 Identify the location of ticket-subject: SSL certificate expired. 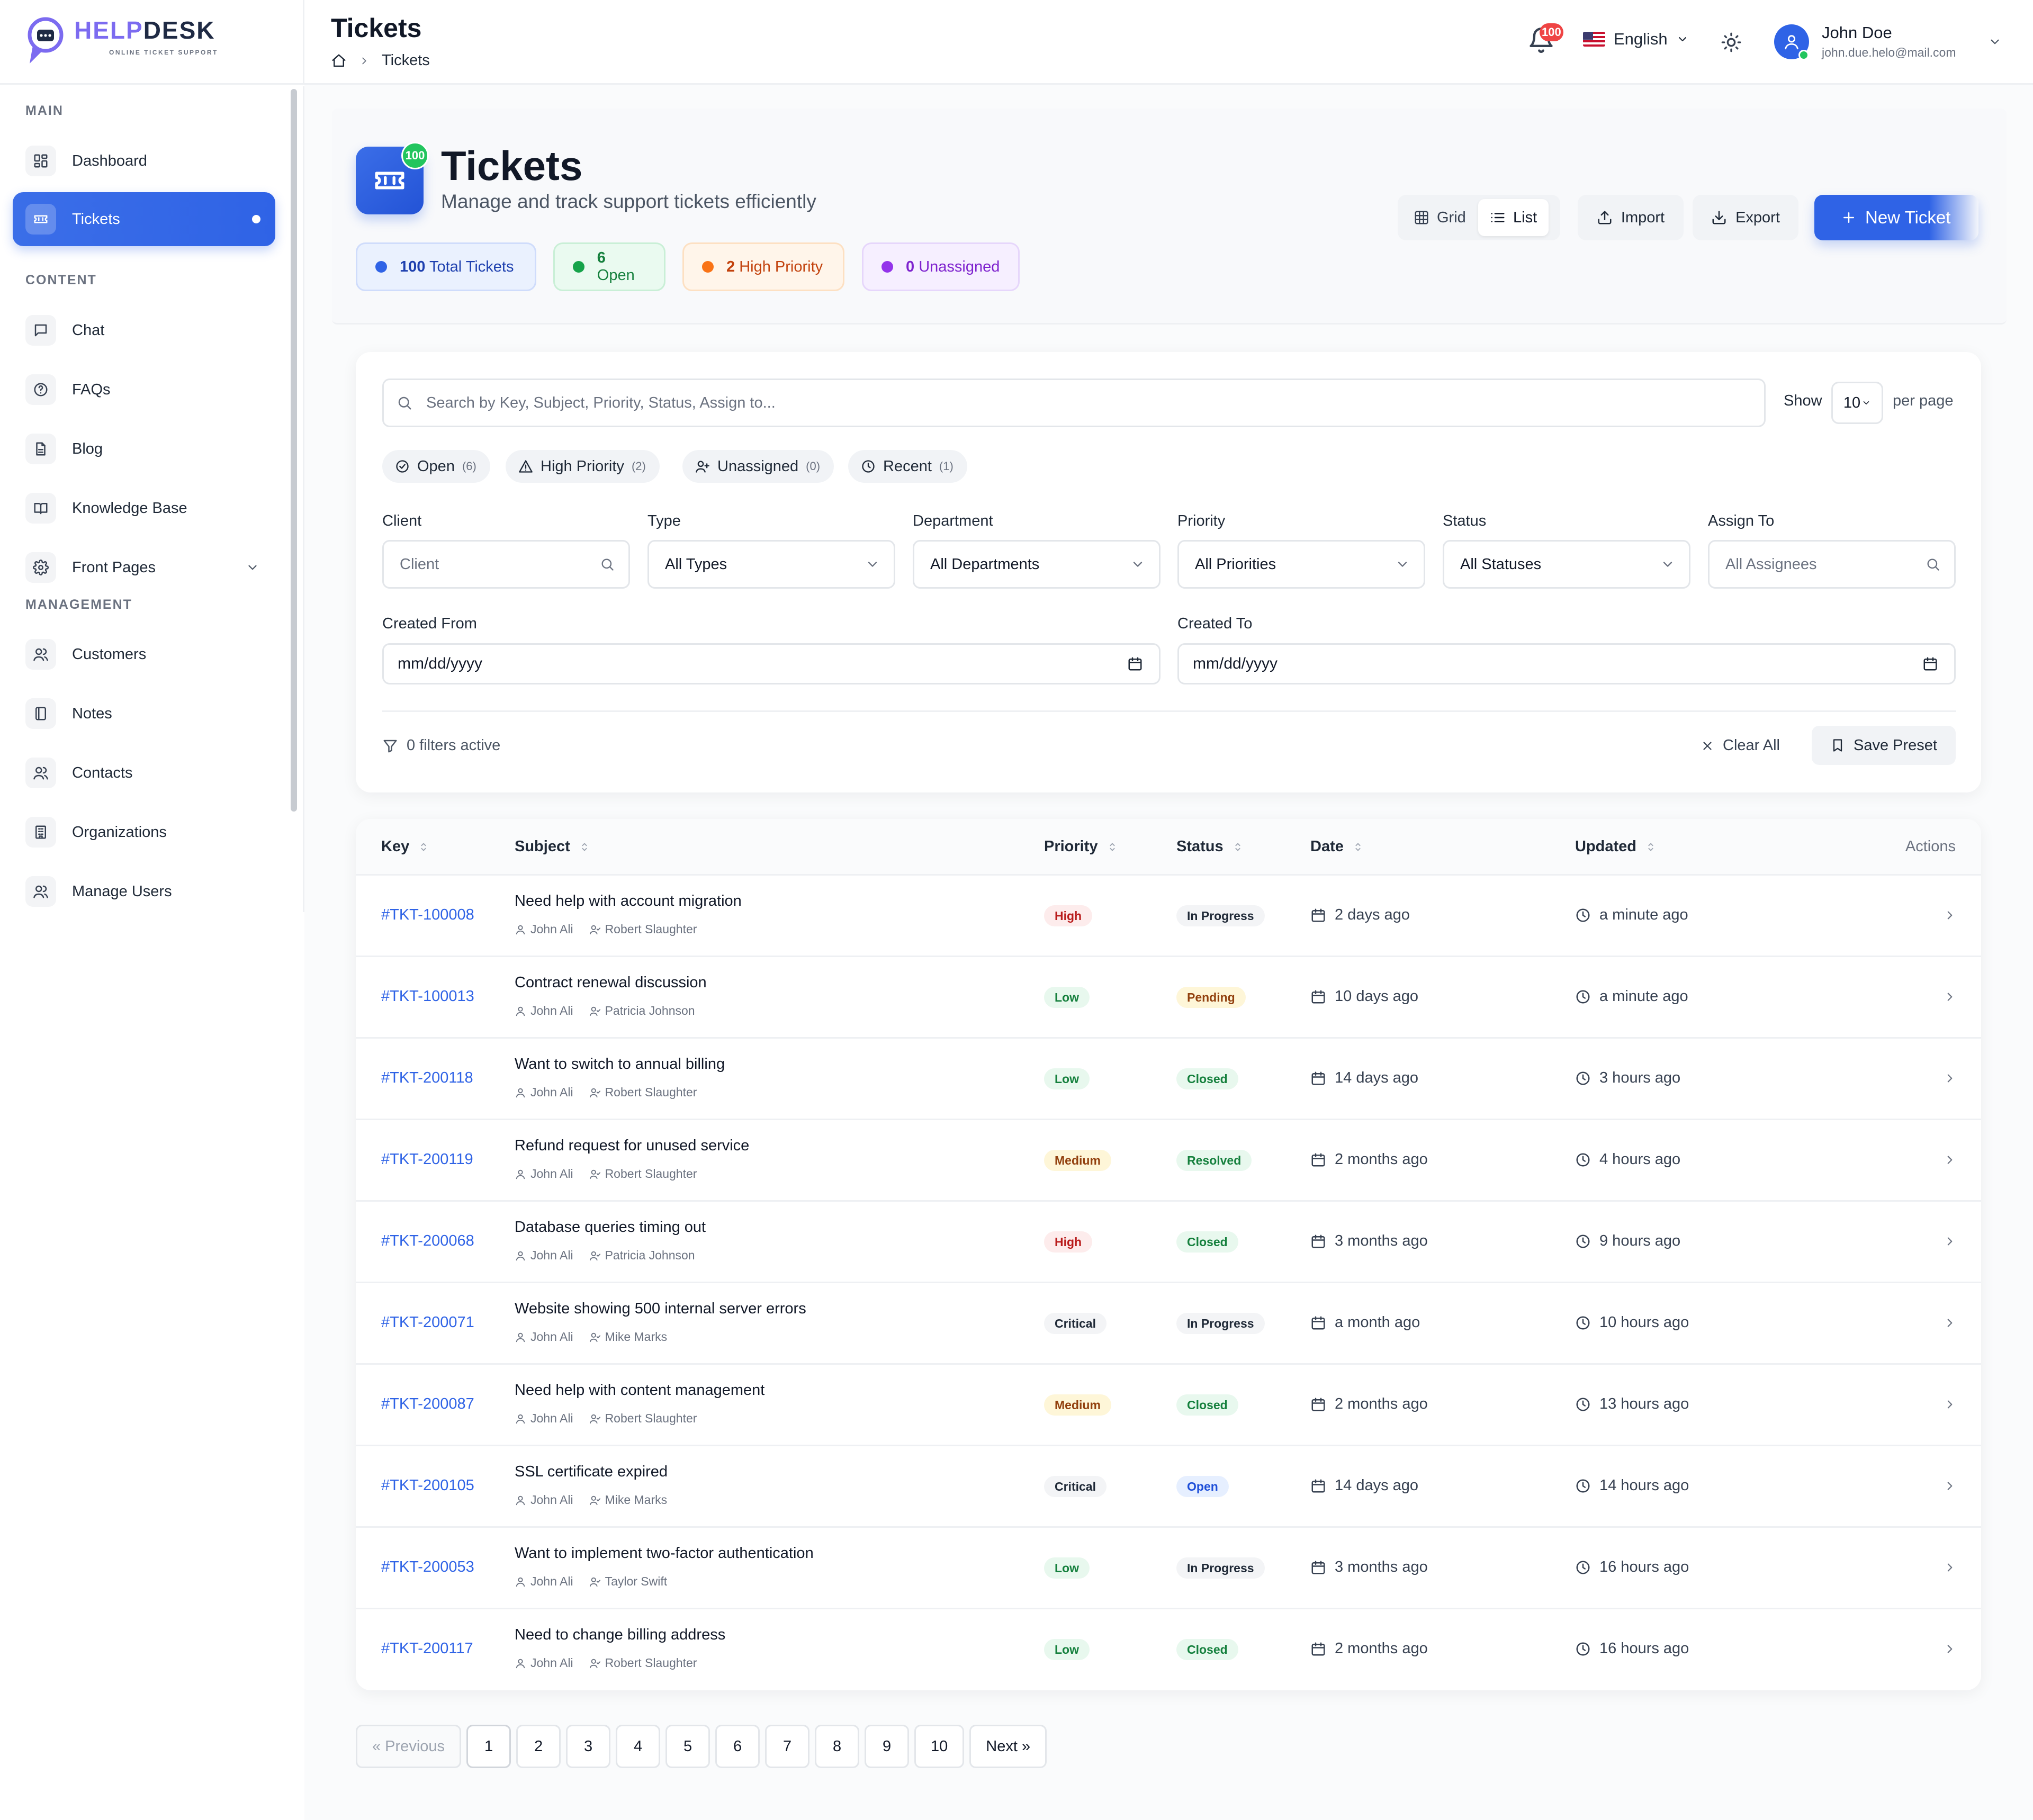
(591, 1472).